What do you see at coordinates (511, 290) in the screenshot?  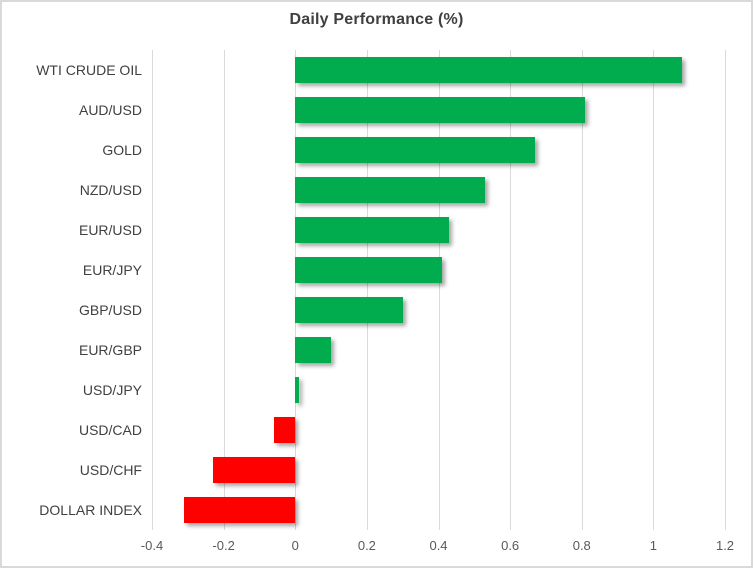 I see `gridline-0.6` at bounding box center [511, 290].